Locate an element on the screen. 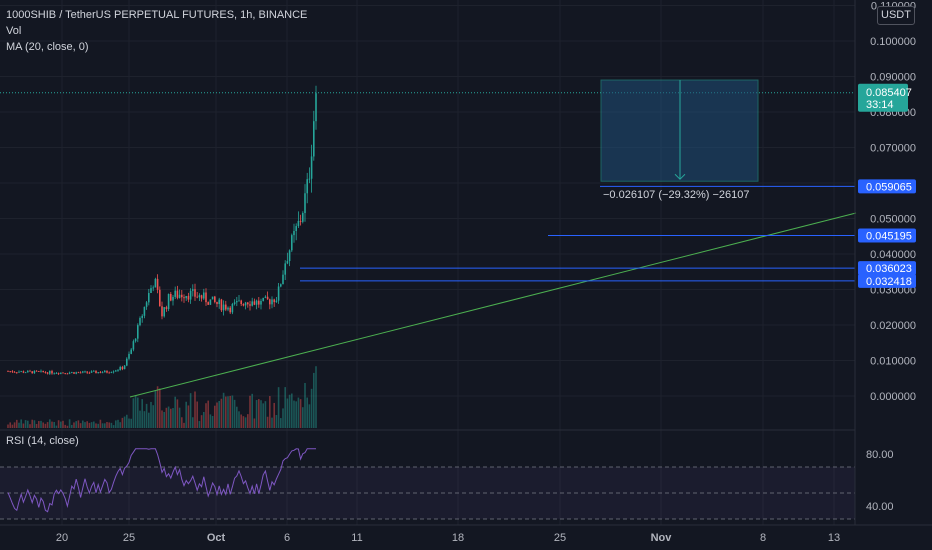 Image resolution: width=932 pixels, height=550 pixels. measure-tool: −0.026107 (−29.32%) −26107 is located at coordinates (679, 140).